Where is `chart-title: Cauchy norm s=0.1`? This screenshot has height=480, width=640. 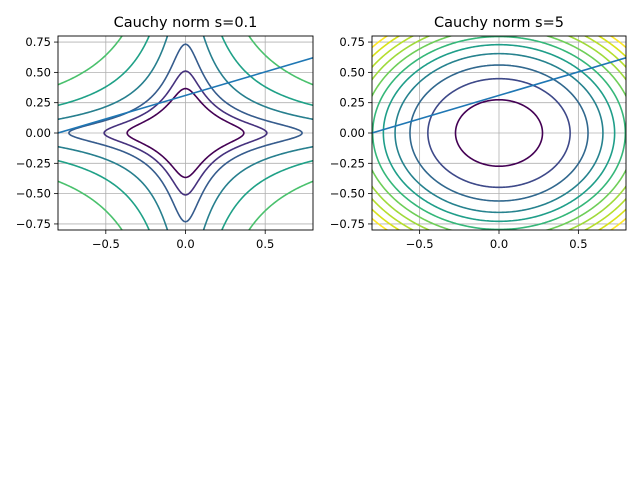
chart-title: Cauchy norm s=0.1 is located at coordinates (186, 23).